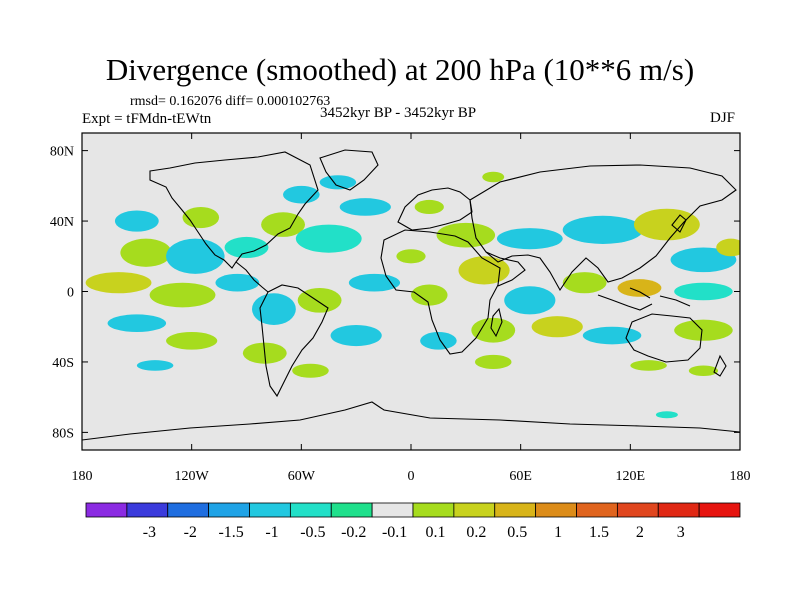 The image size is (800, 600). Describe the element at coordinates (192, 476) in the screenshot. I see `lon-tick-label: 120W` at that location.